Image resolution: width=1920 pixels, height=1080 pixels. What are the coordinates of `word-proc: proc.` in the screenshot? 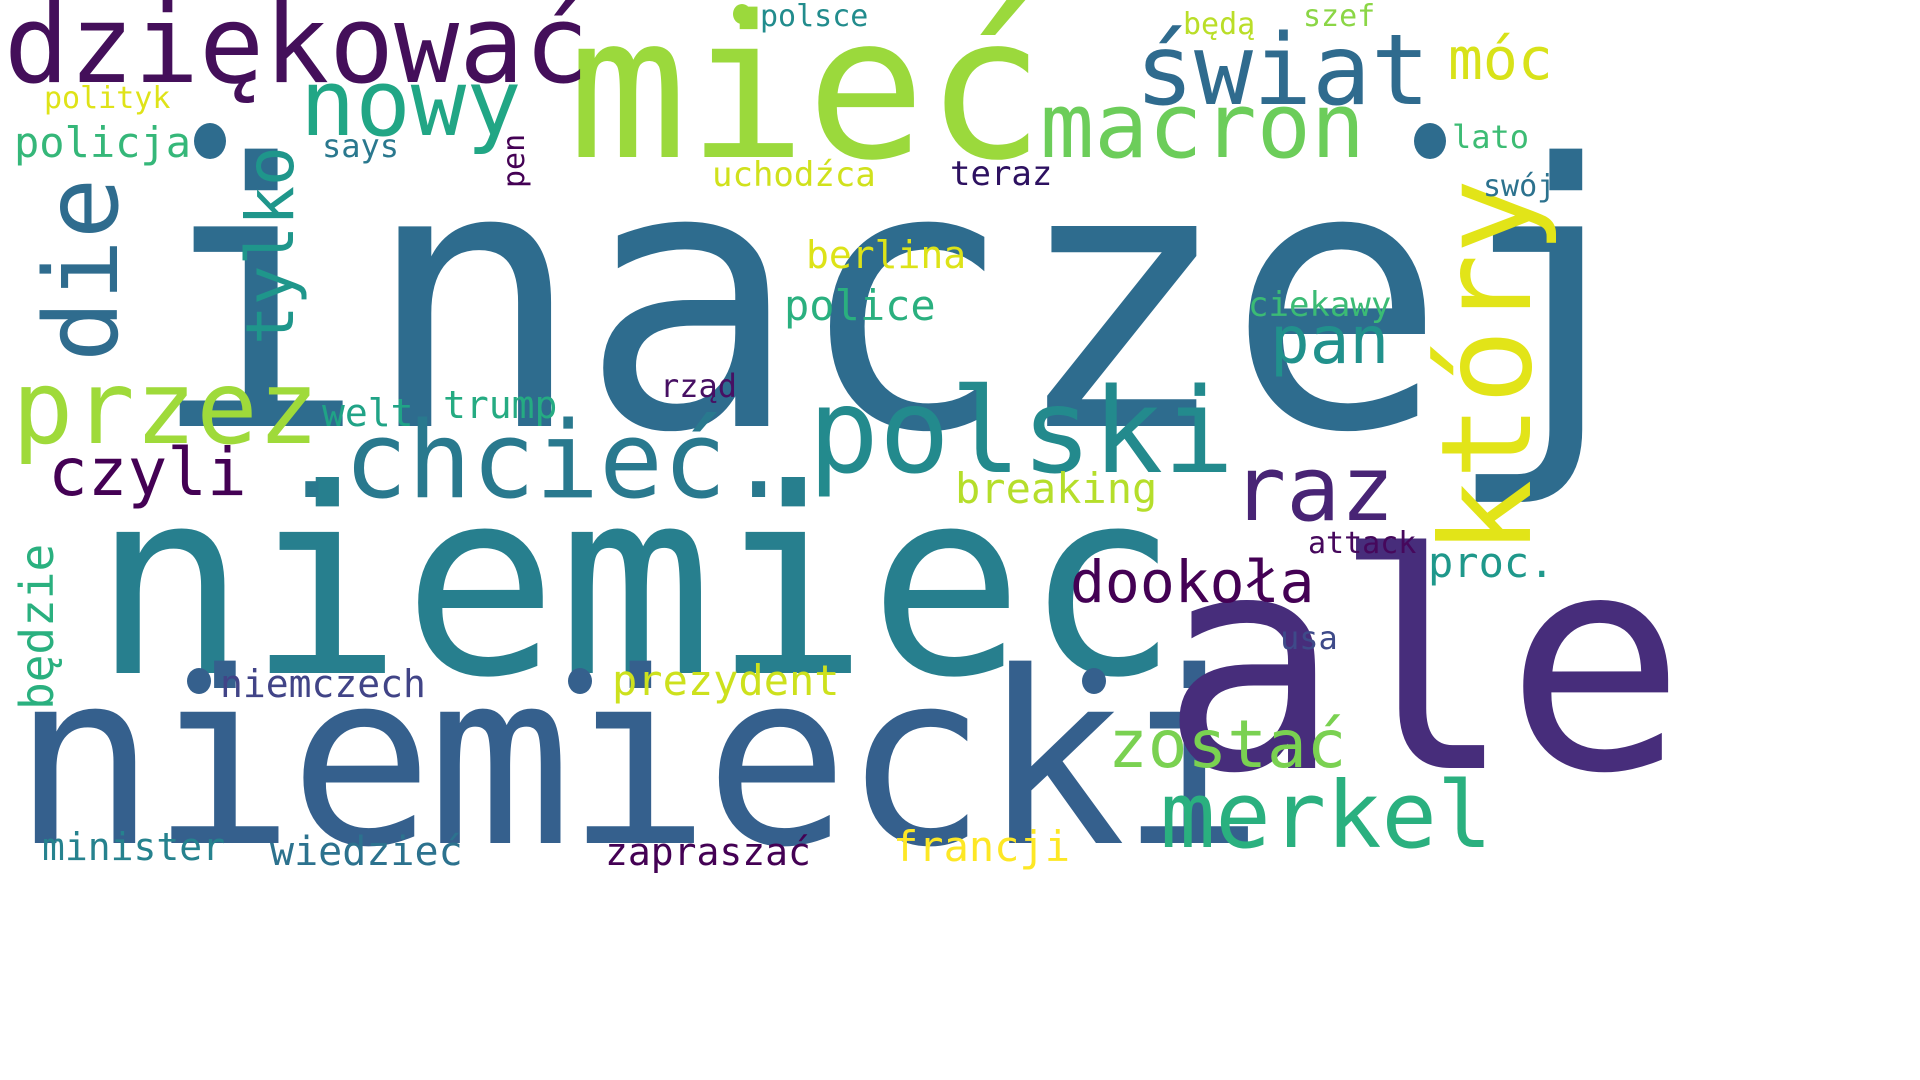 It's located at (1491, 562).